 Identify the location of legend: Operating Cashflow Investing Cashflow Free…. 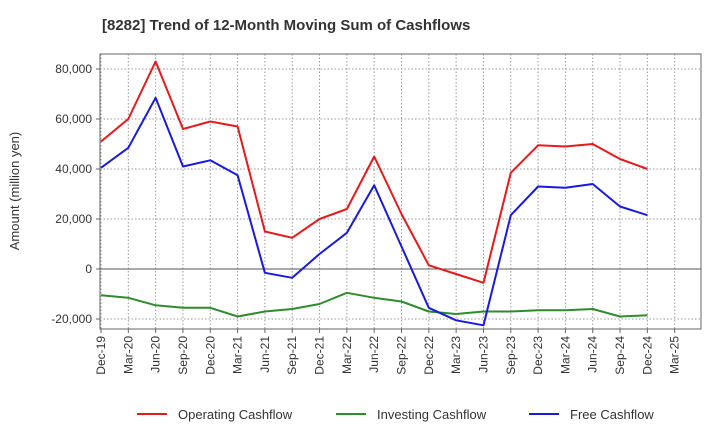
(395, 414).